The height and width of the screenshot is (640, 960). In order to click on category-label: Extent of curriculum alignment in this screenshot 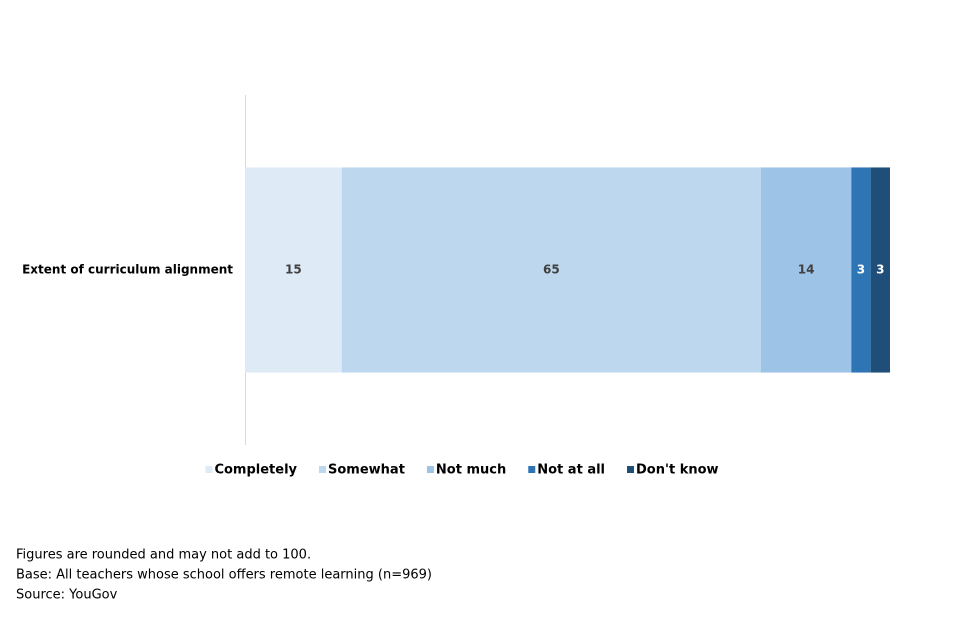, I will do `click(127, 270)`.